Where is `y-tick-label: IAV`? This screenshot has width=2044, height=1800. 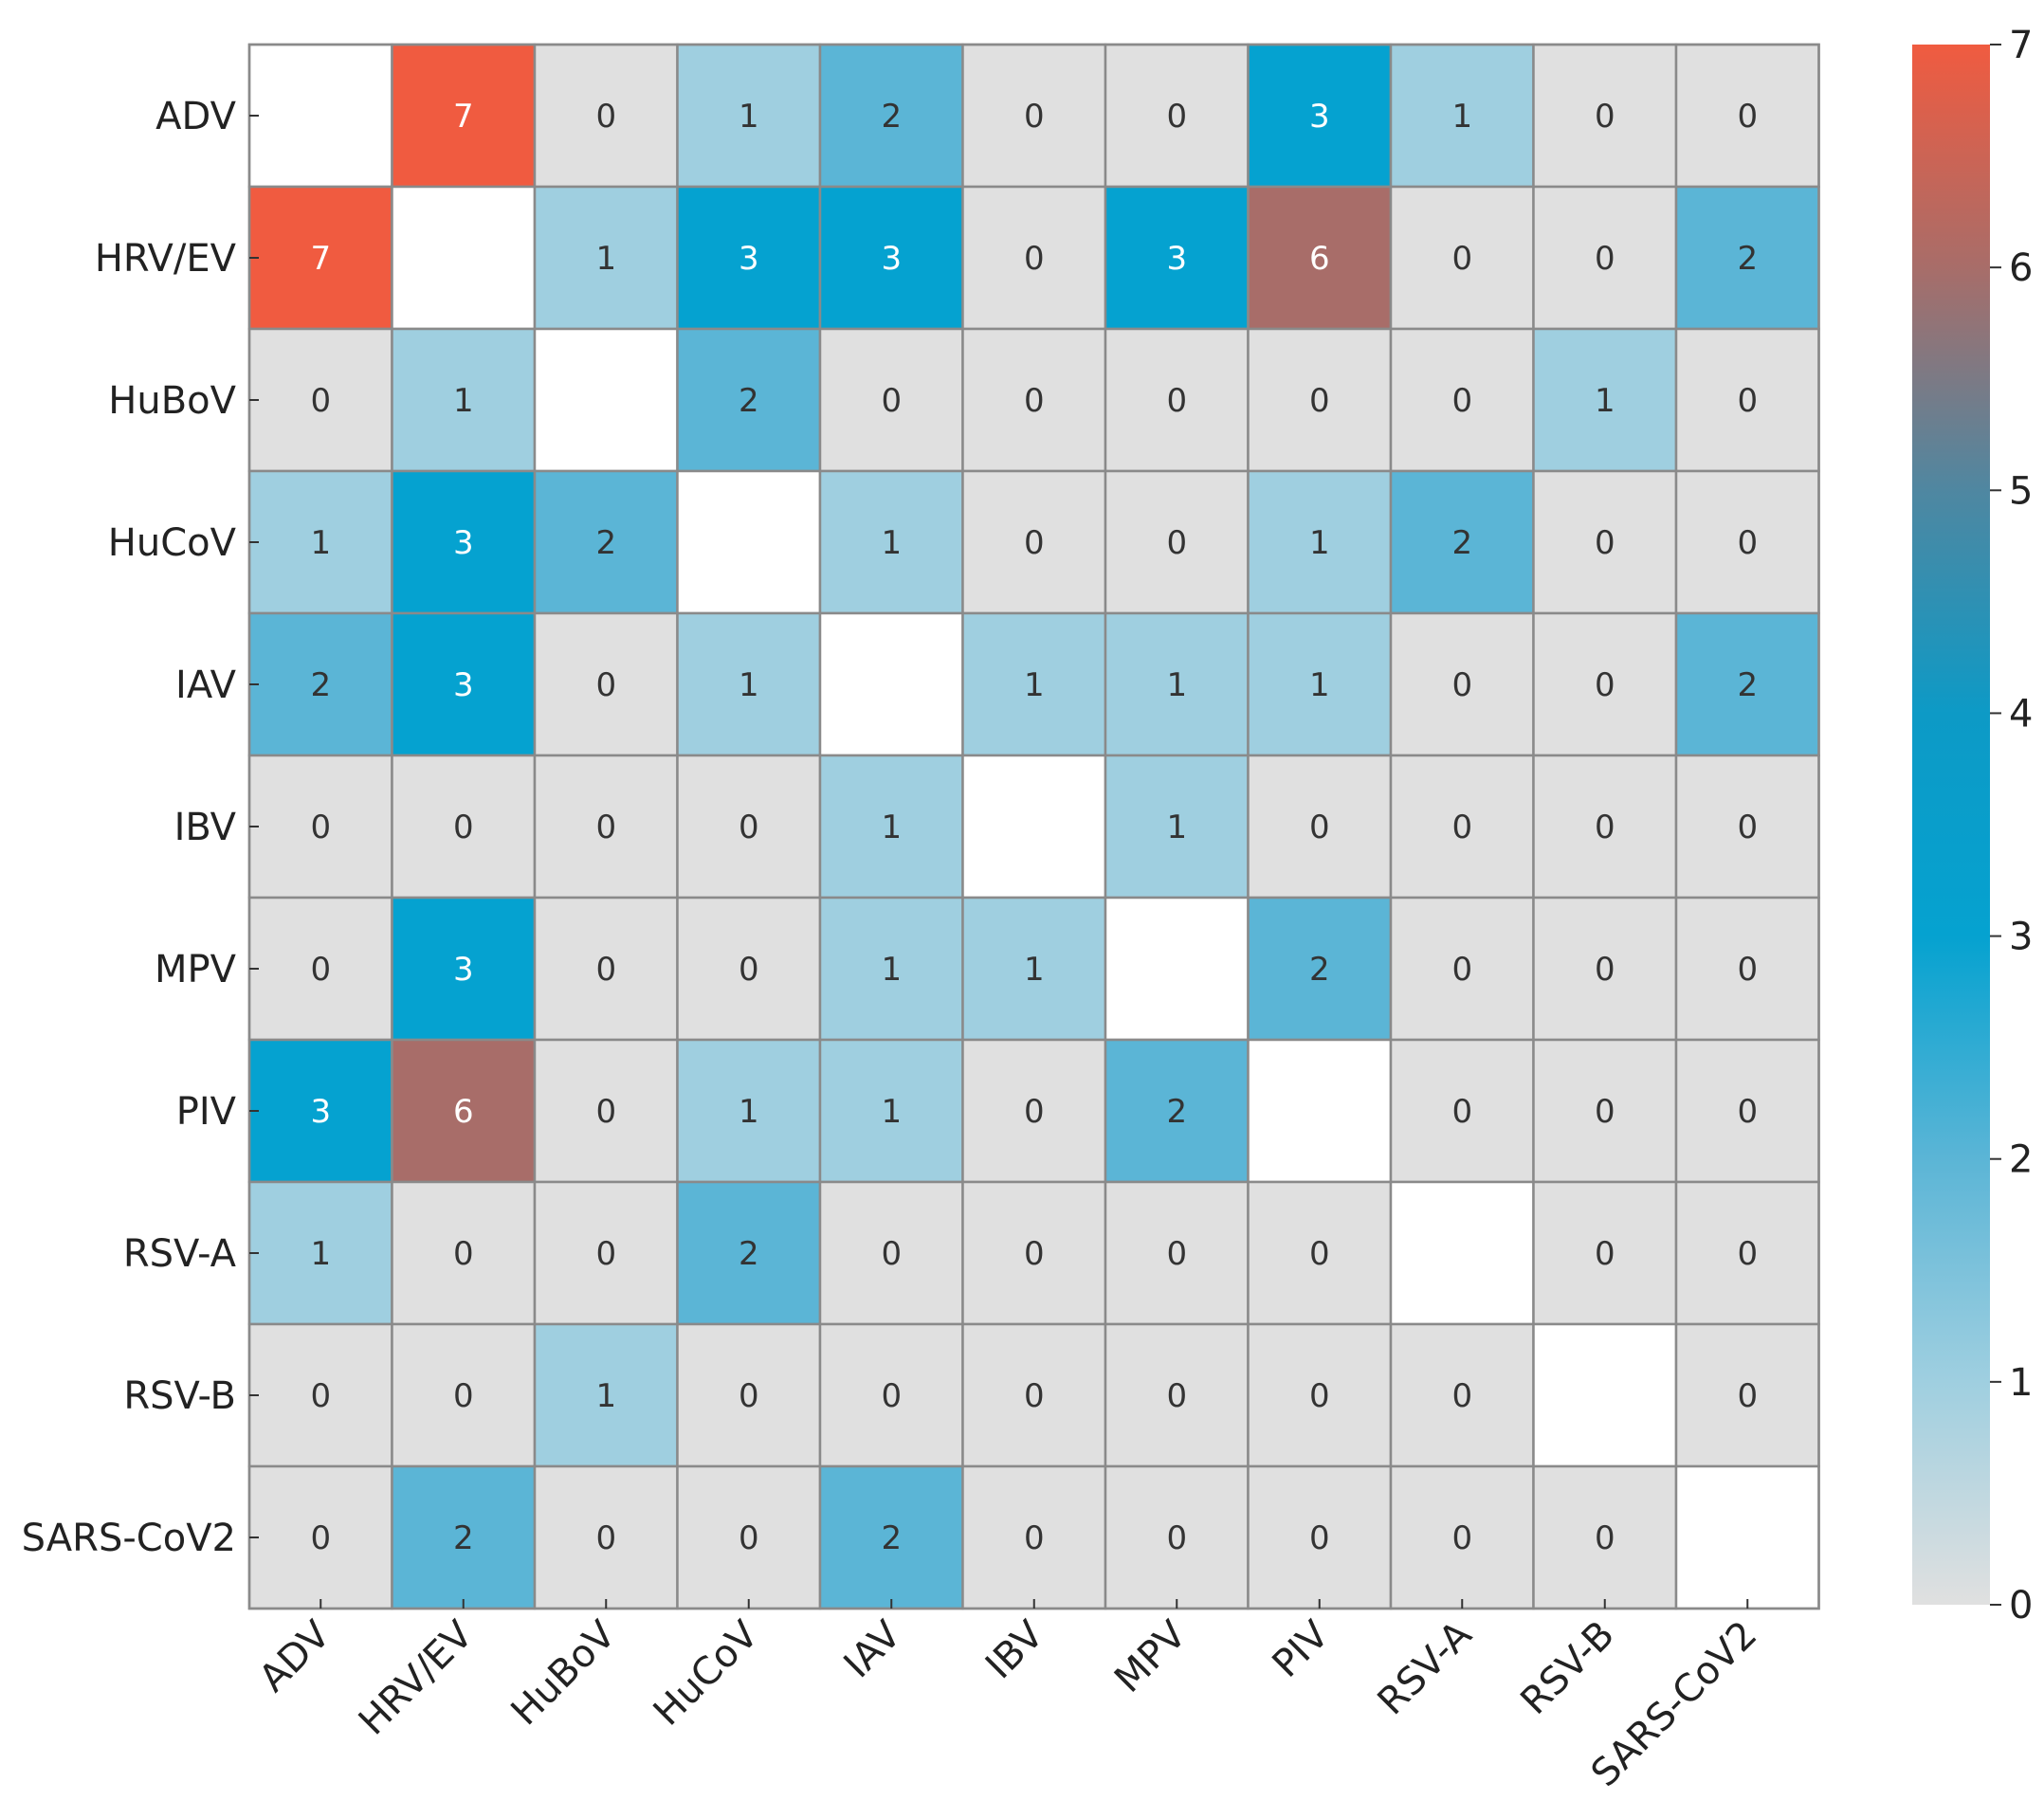 y-tick-label: IAV is located at coordinates (206, 685).